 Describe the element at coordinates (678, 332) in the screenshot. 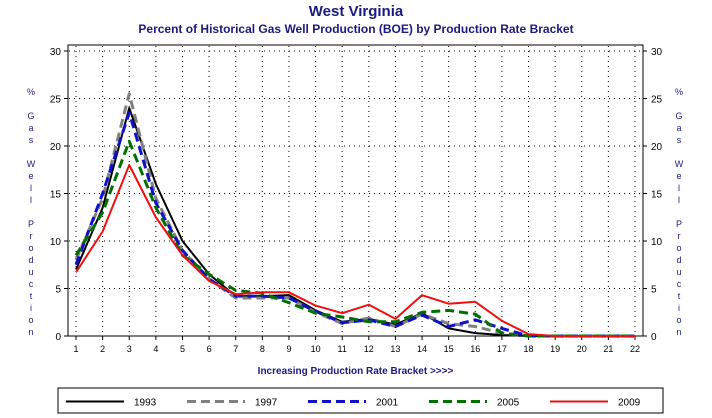

I see `y-axis-label-right-char: n` at that location.